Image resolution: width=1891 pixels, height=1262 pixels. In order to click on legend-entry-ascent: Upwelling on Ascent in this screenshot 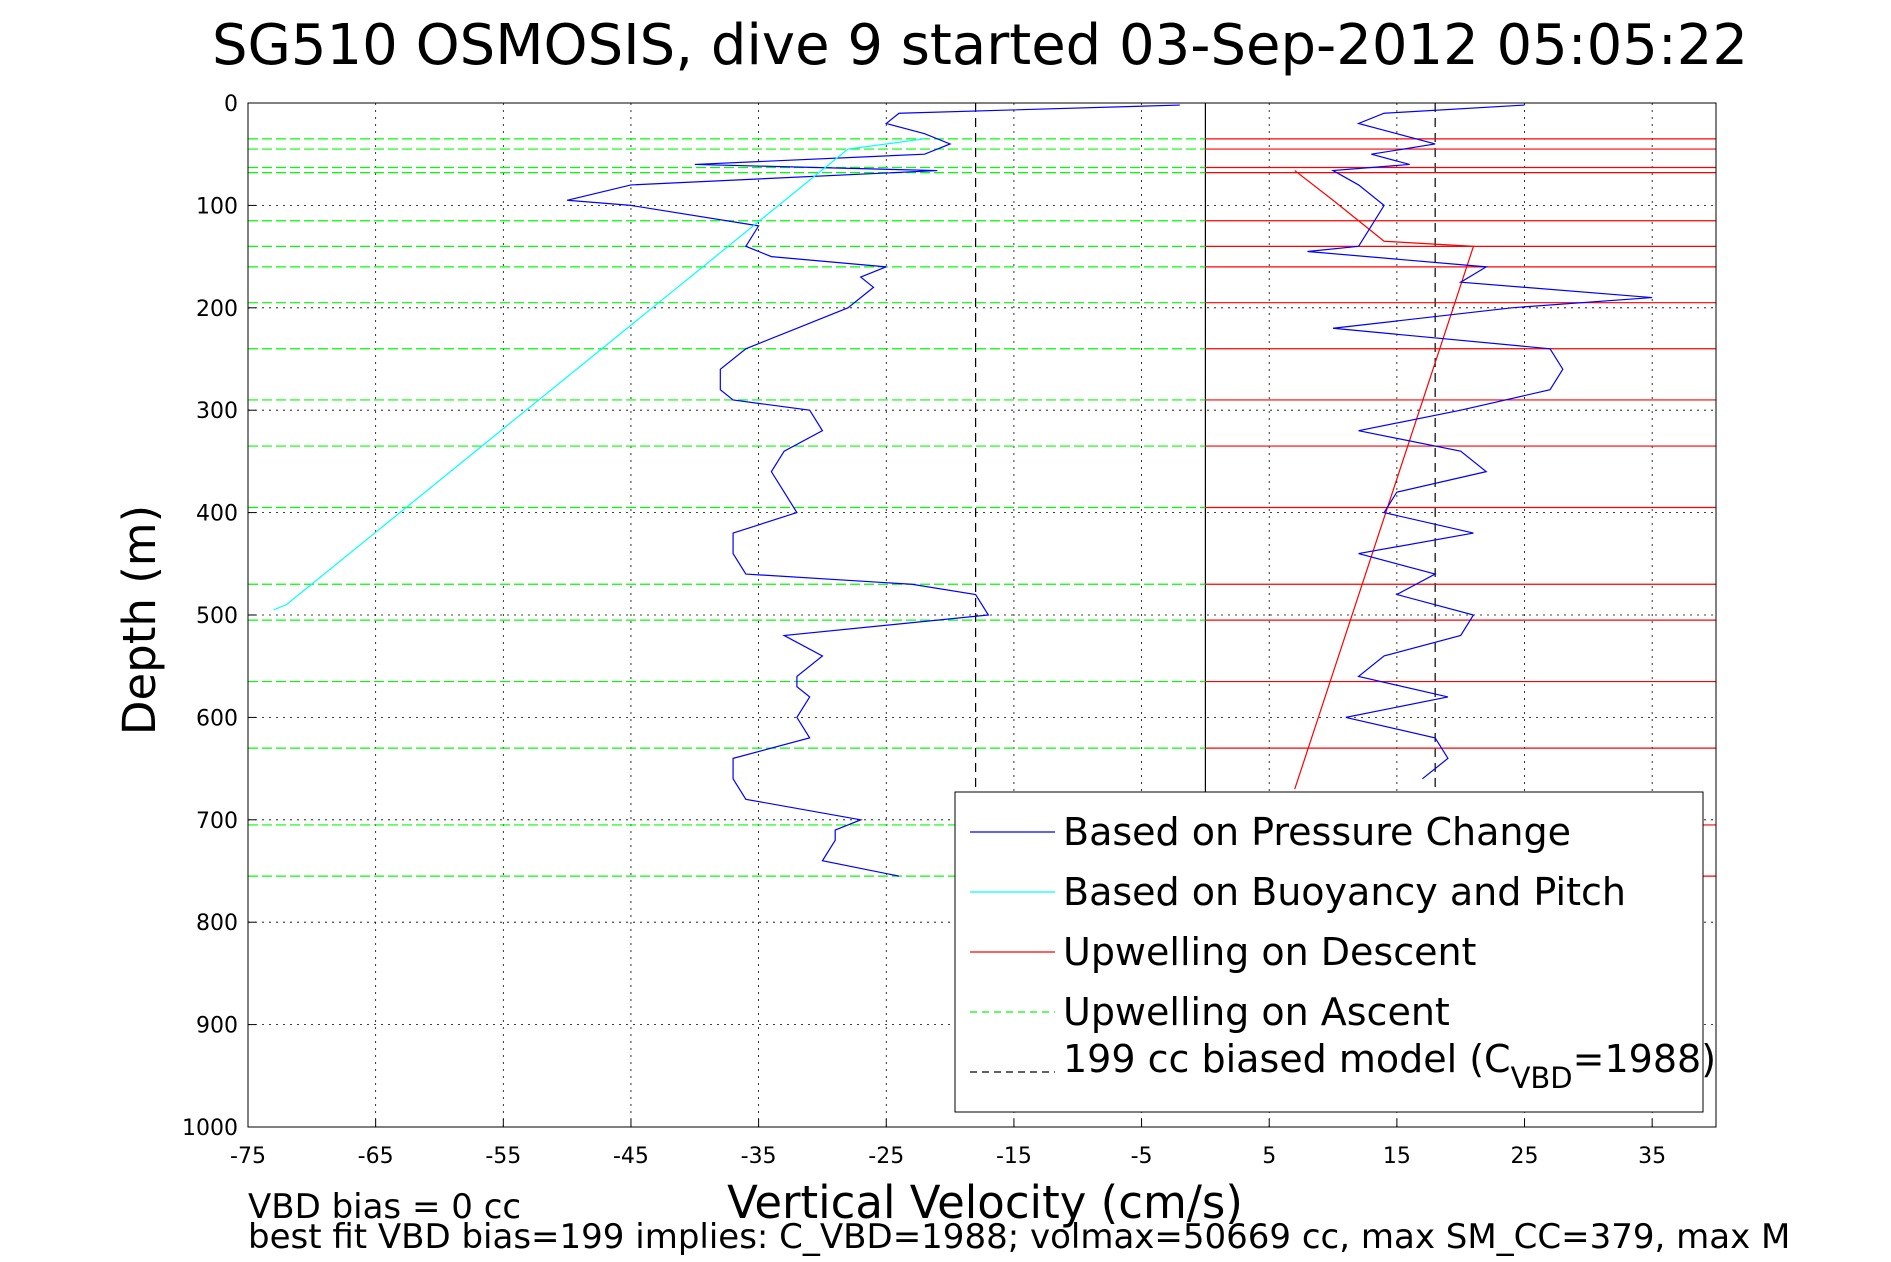, I will do `click(1210, 1012)`.